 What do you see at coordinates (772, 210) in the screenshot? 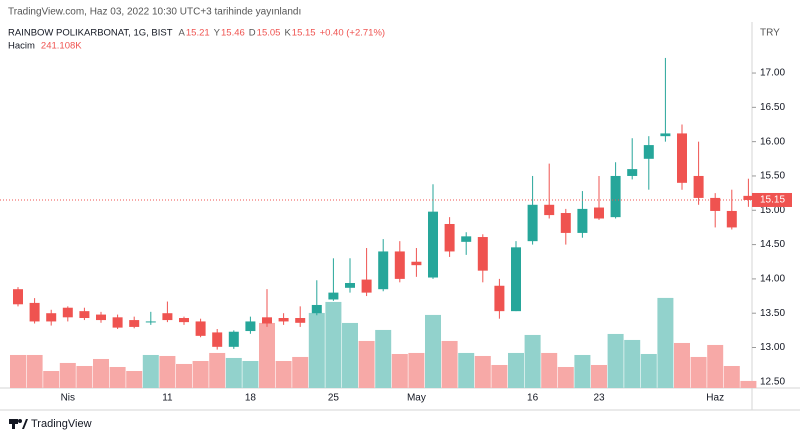
I see `y-tick-label: 15.00` at bounding box center [772, 210].